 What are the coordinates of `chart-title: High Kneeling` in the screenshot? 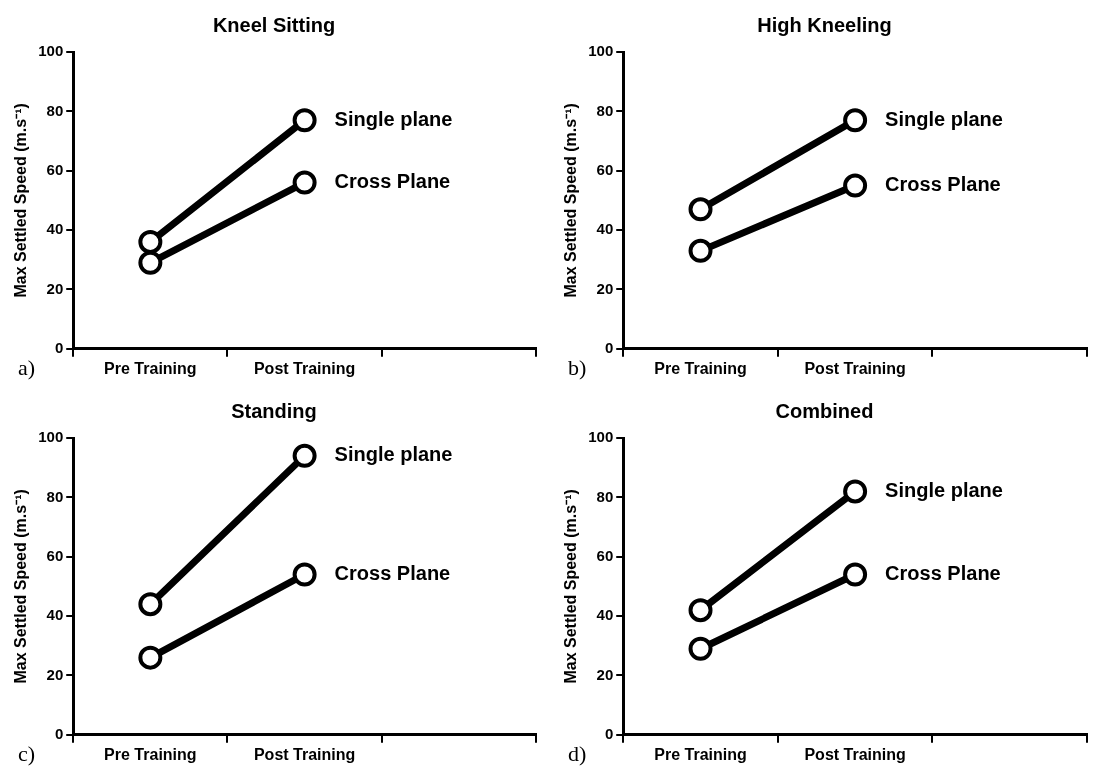 It's located at (824, 24).